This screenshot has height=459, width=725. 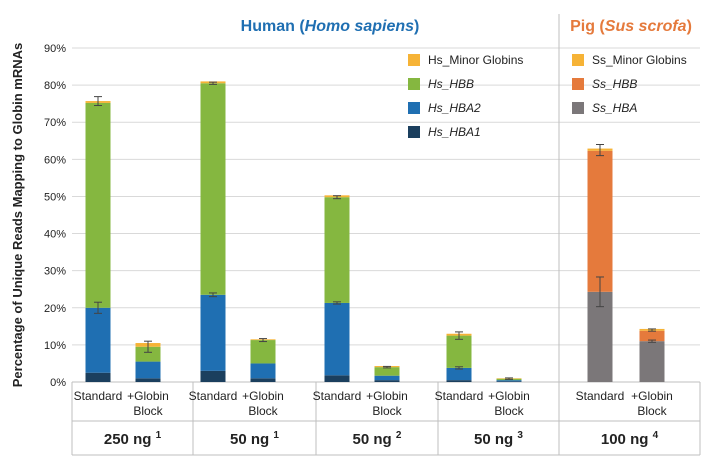 I want to click on human-legend-label: Hs_Minor Globins, so click(x=475, y=60).